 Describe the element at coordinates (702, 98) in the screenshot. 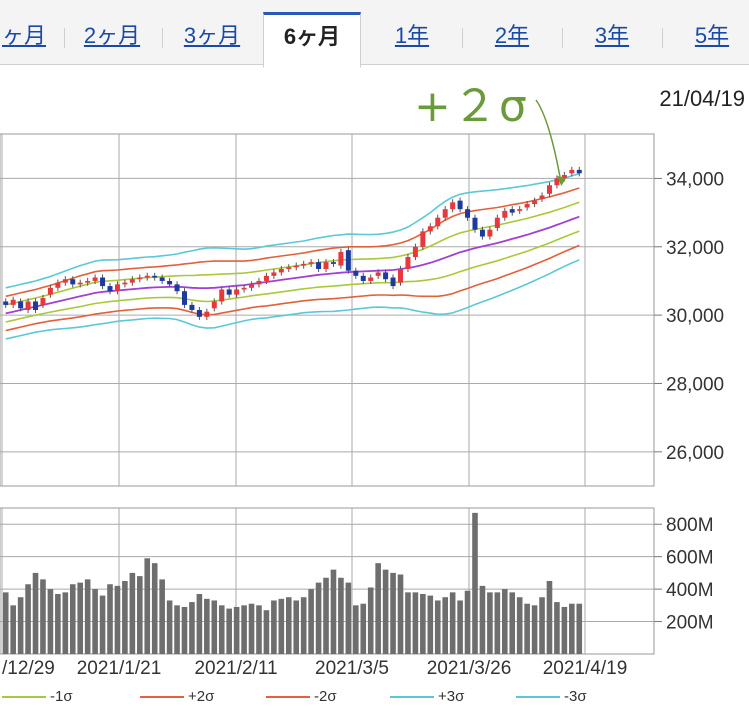

I see `date-readout: 21/04/19` at that location.